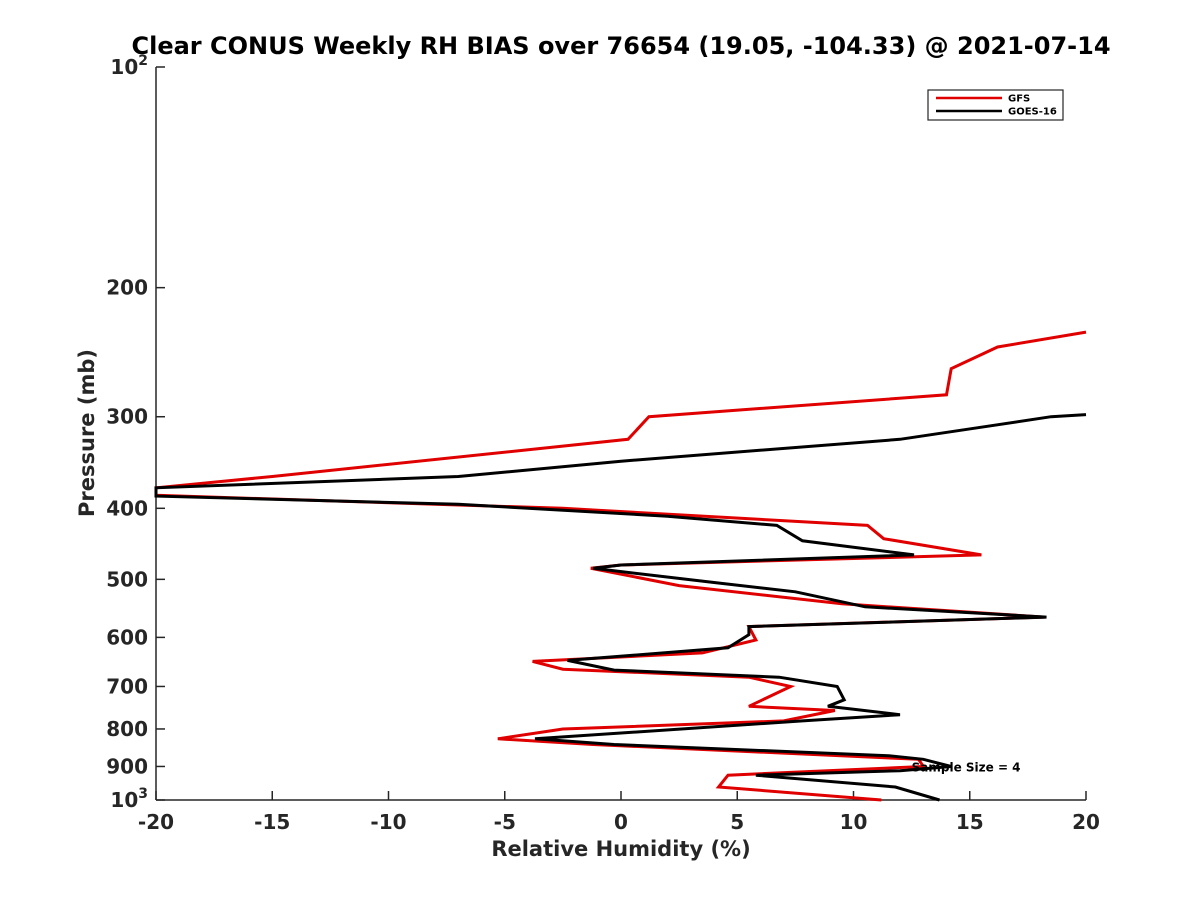 The height and width of the screenshot is (900, 1200). I want to click on y-tick-label: 600, so click(127, 637).